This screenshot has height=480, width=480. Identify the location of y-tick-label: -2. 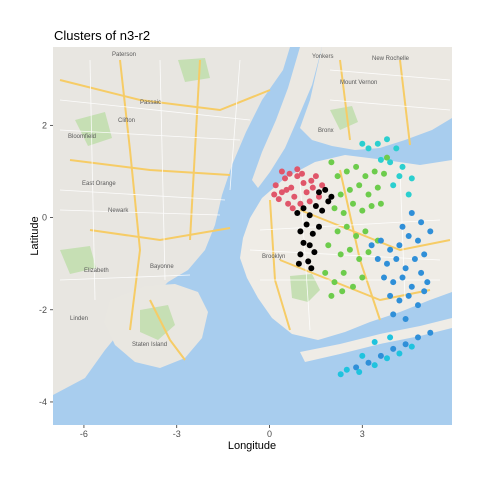
(43, 310).